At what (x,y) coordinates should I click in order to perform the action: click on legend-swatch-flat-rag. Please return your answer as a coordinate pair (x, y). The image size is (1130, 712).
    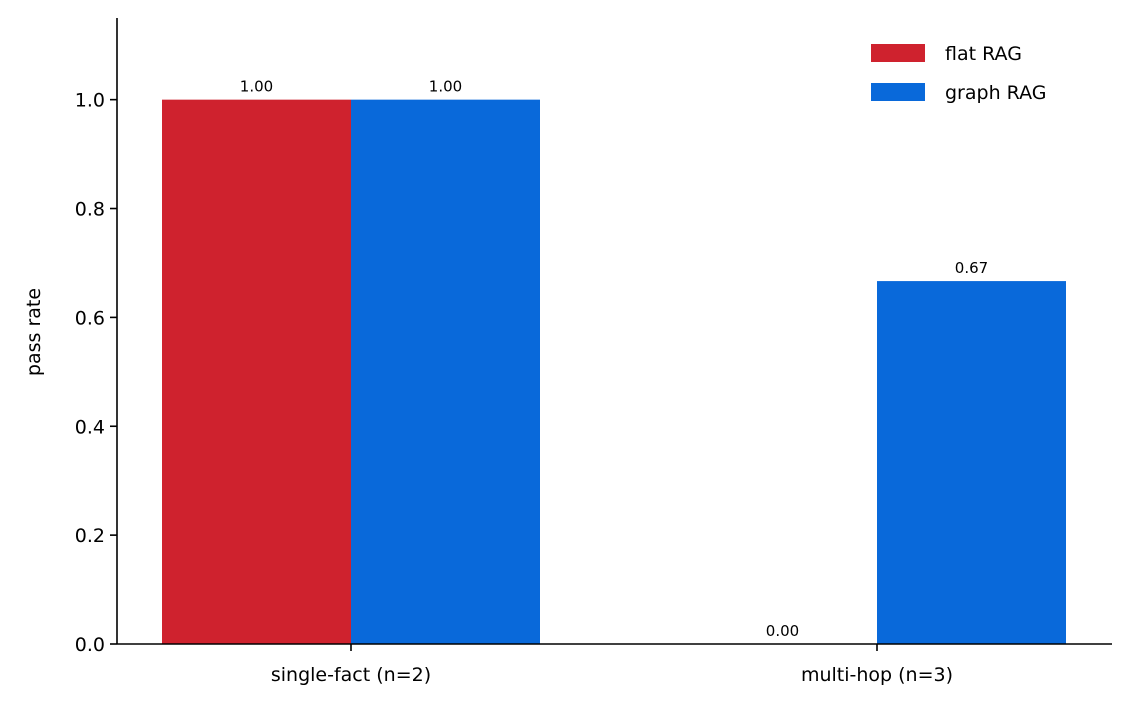
    Looking at the image, I should click on (898, 53).